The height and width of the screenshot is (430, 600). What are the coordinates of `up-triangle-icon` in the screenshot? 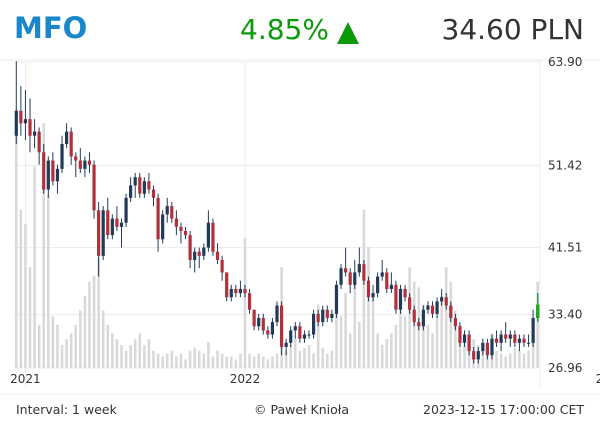 It's located at (348, 33).